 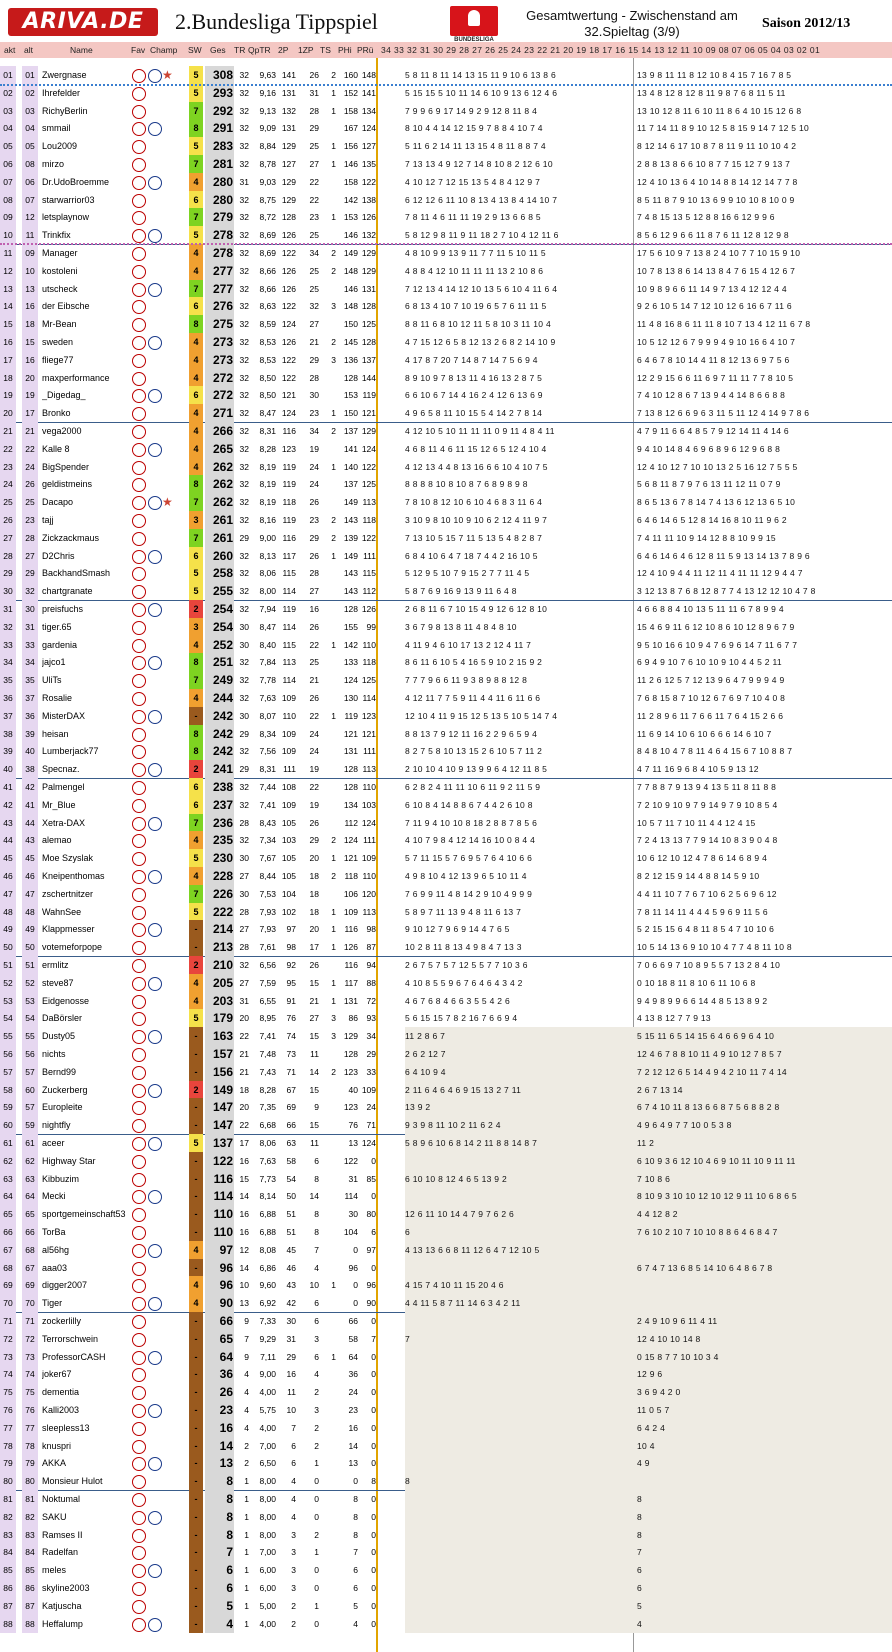 What do you see at coordinates (164, 50) in the screenshot?
I see `col-champ: Champ` at bounding box center [164, 50].